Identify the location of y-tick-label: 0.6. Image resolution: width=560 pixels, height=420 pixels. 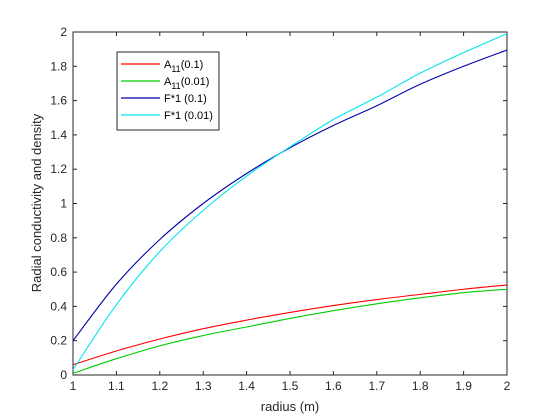
(58, 272).